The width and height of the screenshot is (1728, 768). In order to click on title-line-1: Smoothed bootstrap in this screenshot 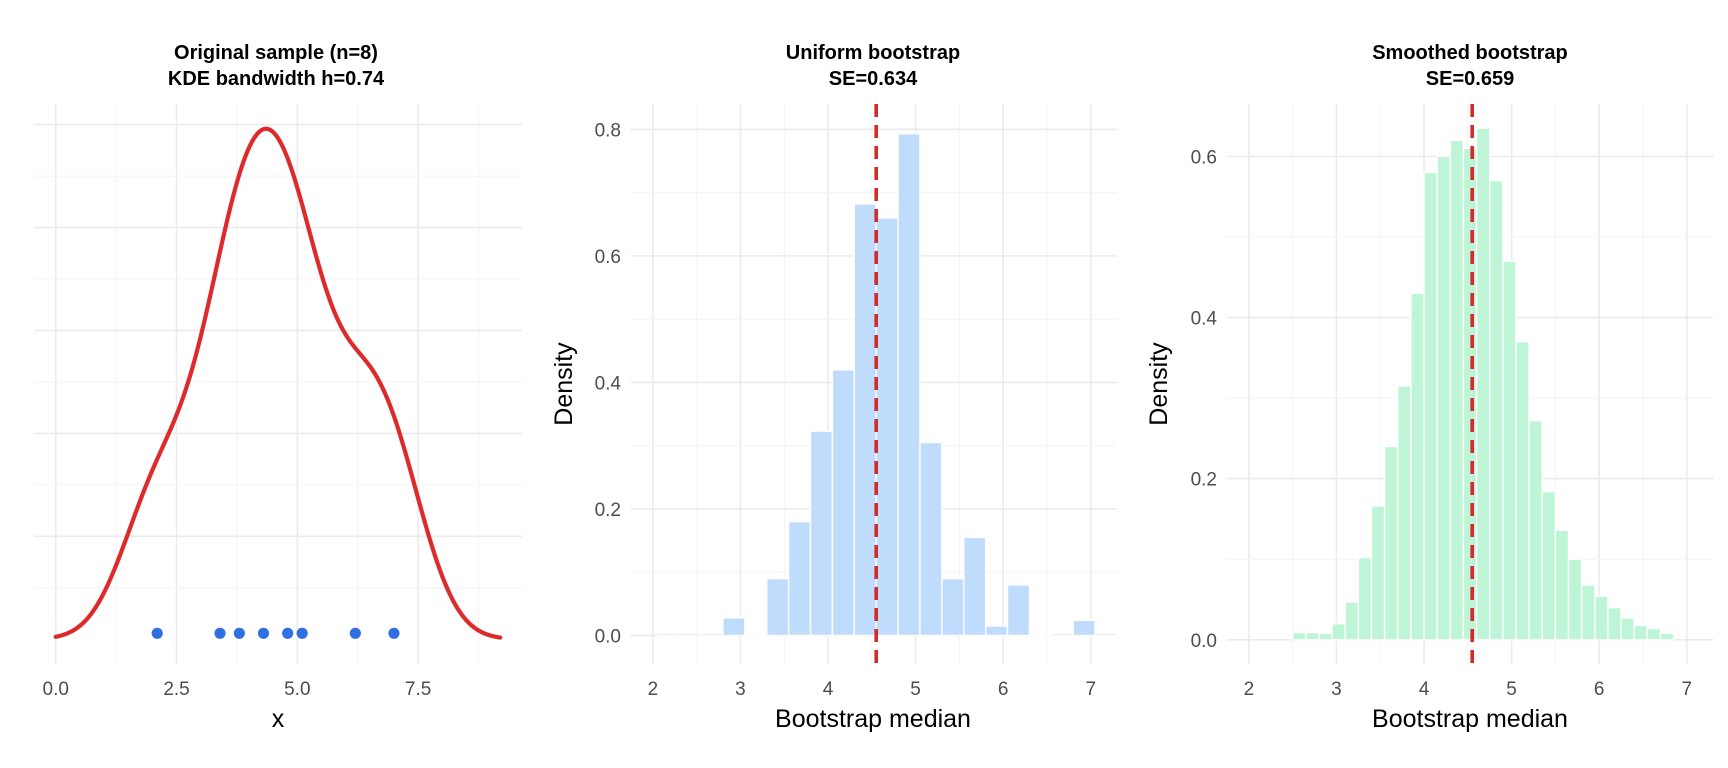, I will do `click(1470, 53)`.